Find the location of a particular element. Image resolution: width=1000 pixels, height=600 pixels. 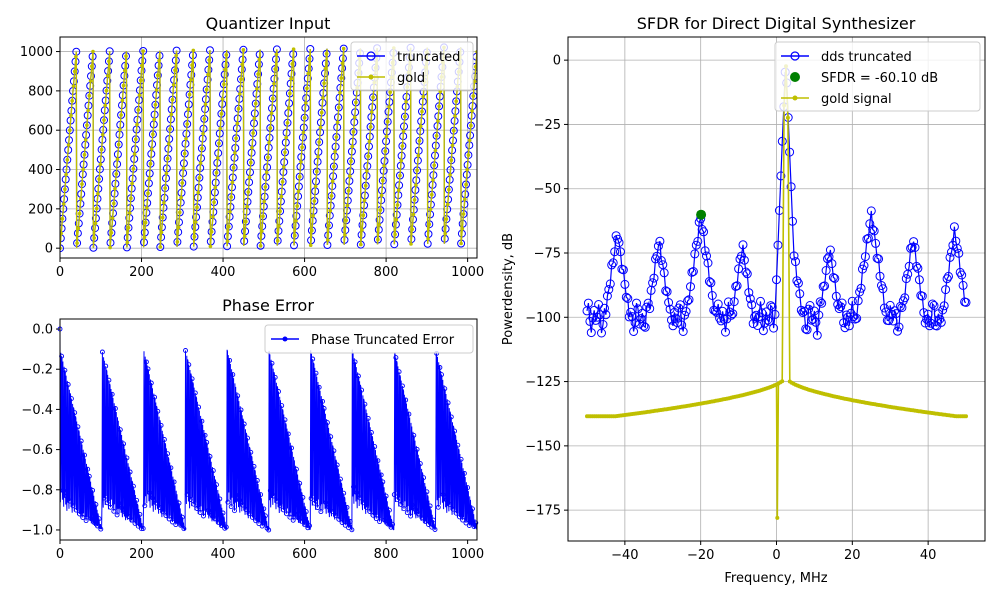

x-tick-label: 40 is located at coordinates (928, 555).